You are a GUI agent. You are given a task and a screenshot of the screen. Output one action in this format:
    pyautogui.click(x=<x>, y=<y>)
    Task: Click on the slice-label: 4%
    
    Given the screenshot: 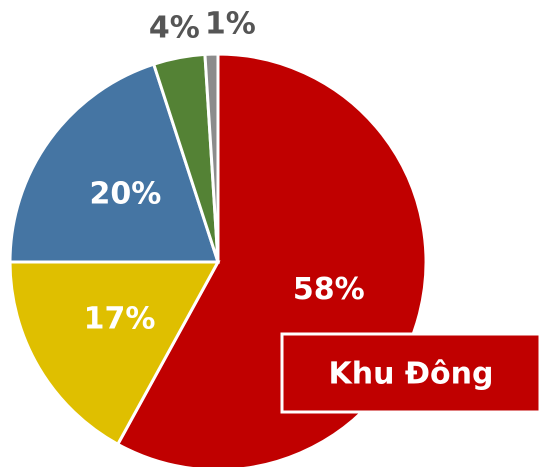 What is the action you would take?
    pyautogui.click(x=174, y=28)
    